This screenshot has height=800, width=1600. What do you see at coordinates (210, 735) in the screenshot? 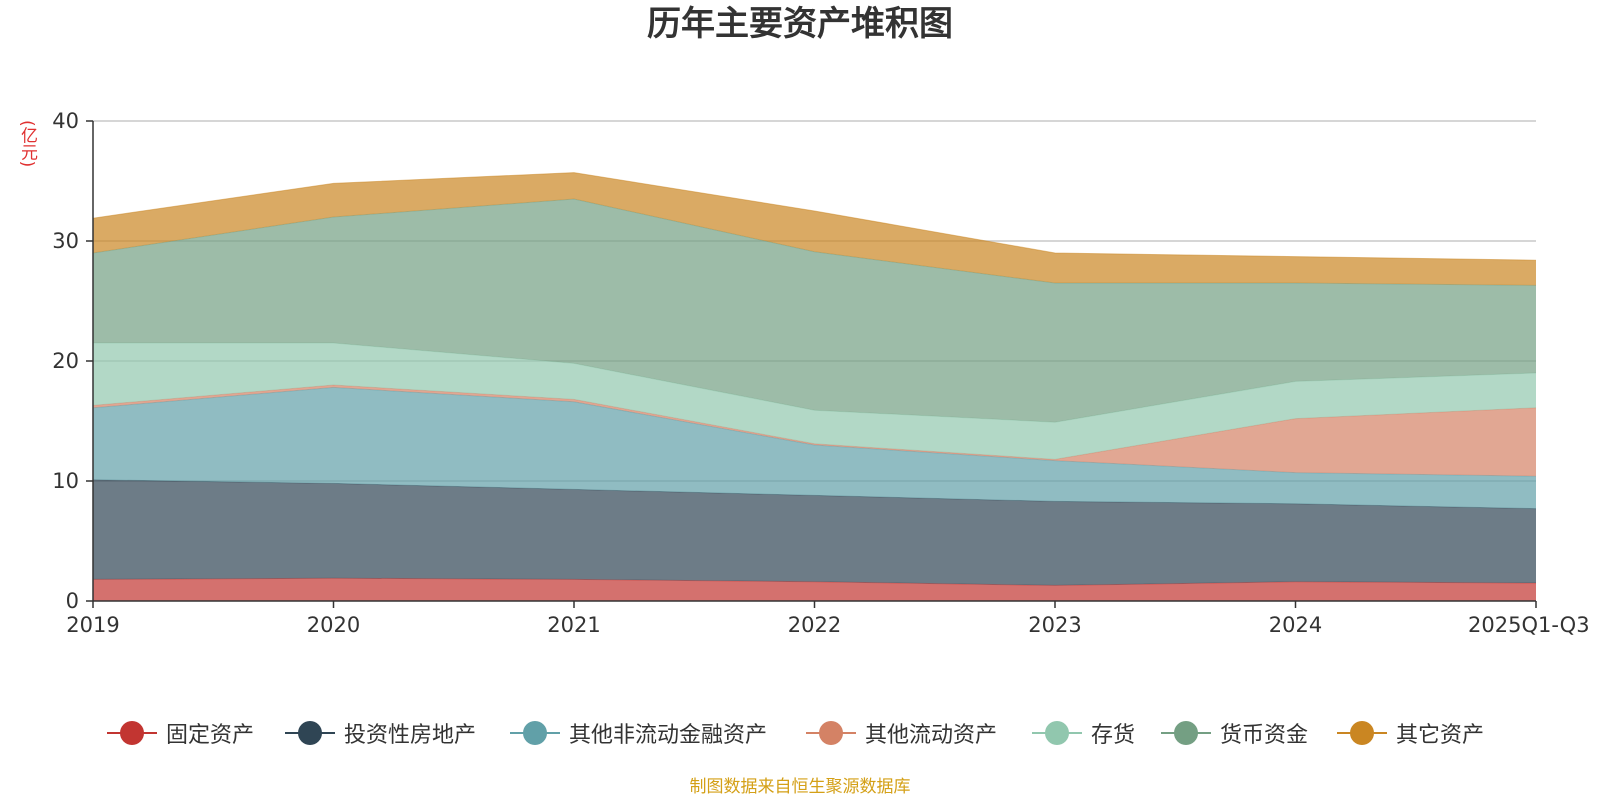
I see `legend-label: 固定资产` at bounding box center [210, 735].